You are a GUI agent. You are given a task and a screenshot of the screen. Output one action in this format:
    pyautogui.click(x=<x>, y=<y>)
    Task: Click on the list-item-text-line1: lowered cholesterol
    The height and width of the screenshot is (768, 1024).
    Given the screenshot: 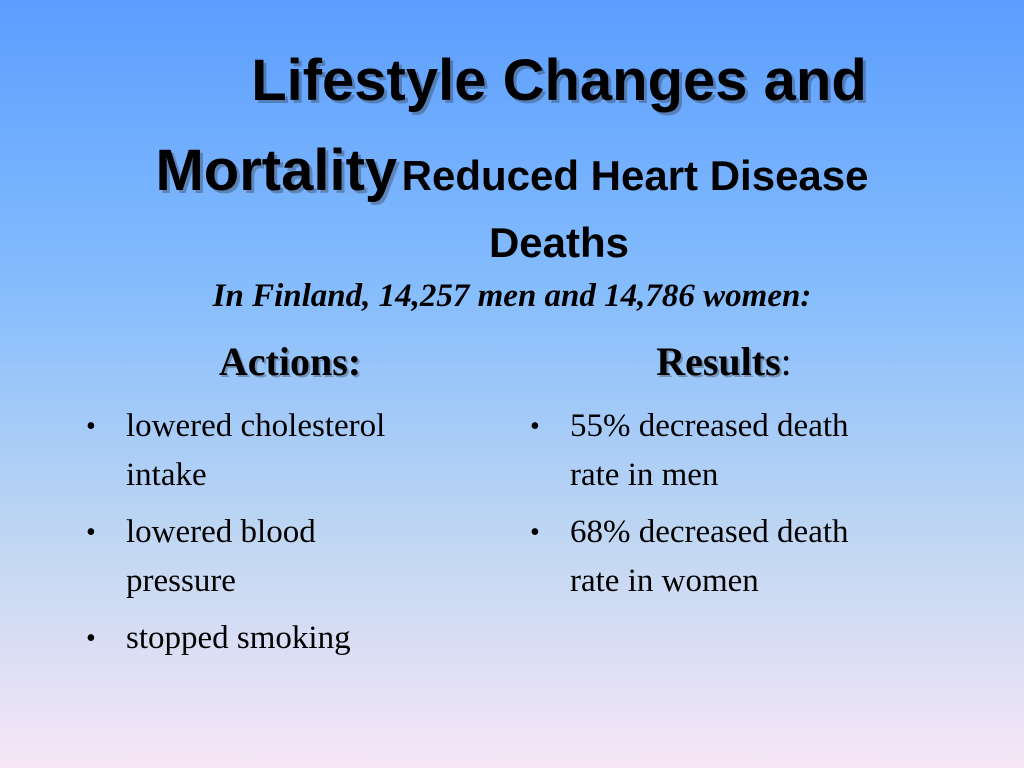 What is the action you would take?
    pyautogui.click(x=256, y=426)
    